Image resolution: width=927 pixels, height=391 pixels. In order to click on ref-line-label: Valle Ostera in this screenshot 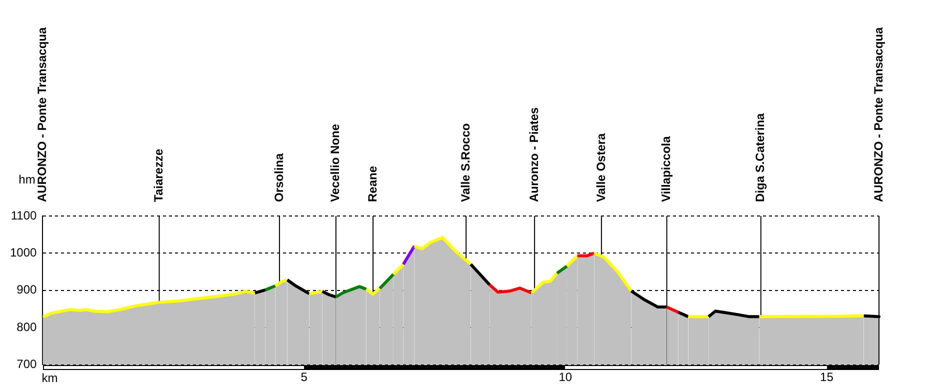, I will do `click(601, 167)`.